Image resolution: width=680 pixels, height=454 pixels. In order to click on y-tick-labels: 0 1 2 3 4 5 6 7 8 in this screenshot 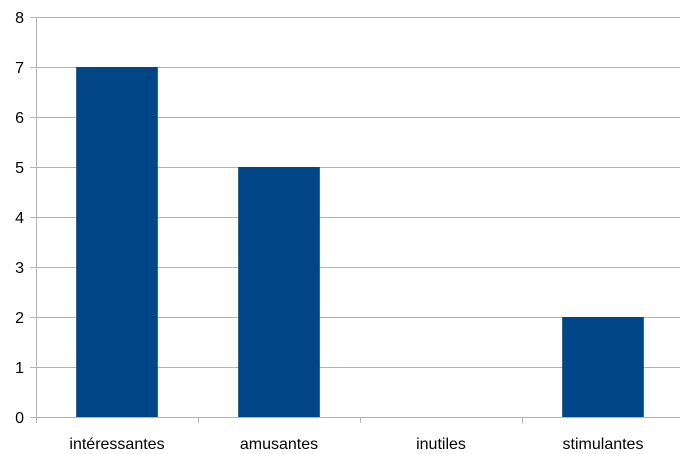, I will do `click(19, 218)`.